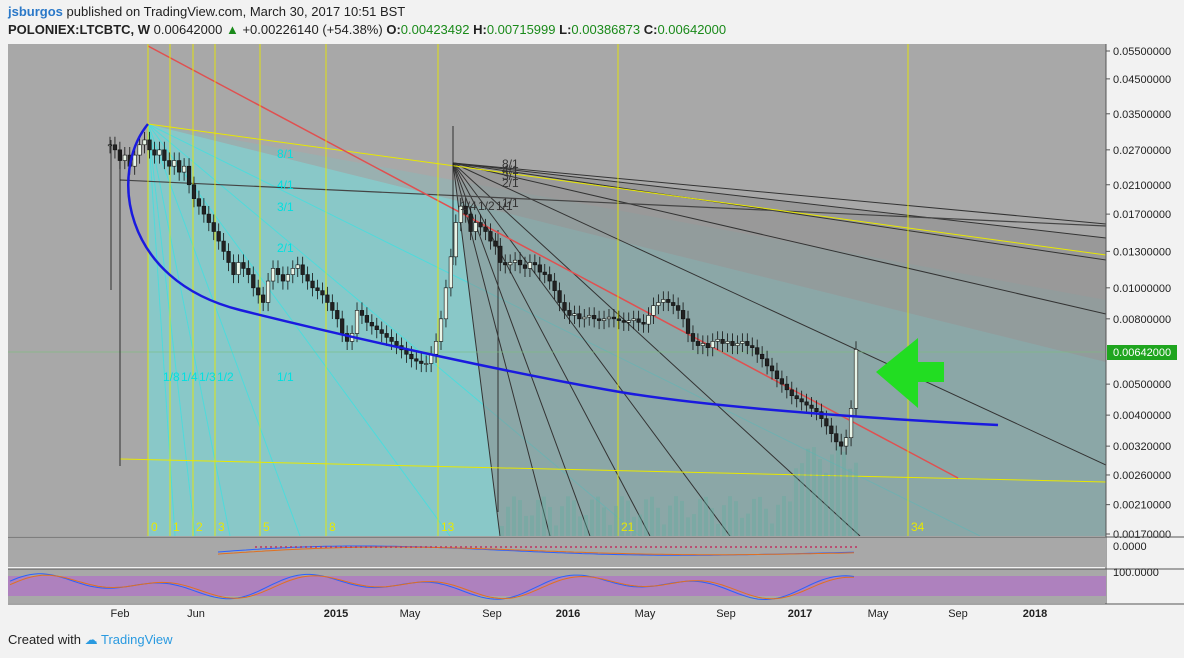 The width and height of the screenshot is (1184, 658). I want to click on y-tick-label: 0.00400000, so click(1142, 416).